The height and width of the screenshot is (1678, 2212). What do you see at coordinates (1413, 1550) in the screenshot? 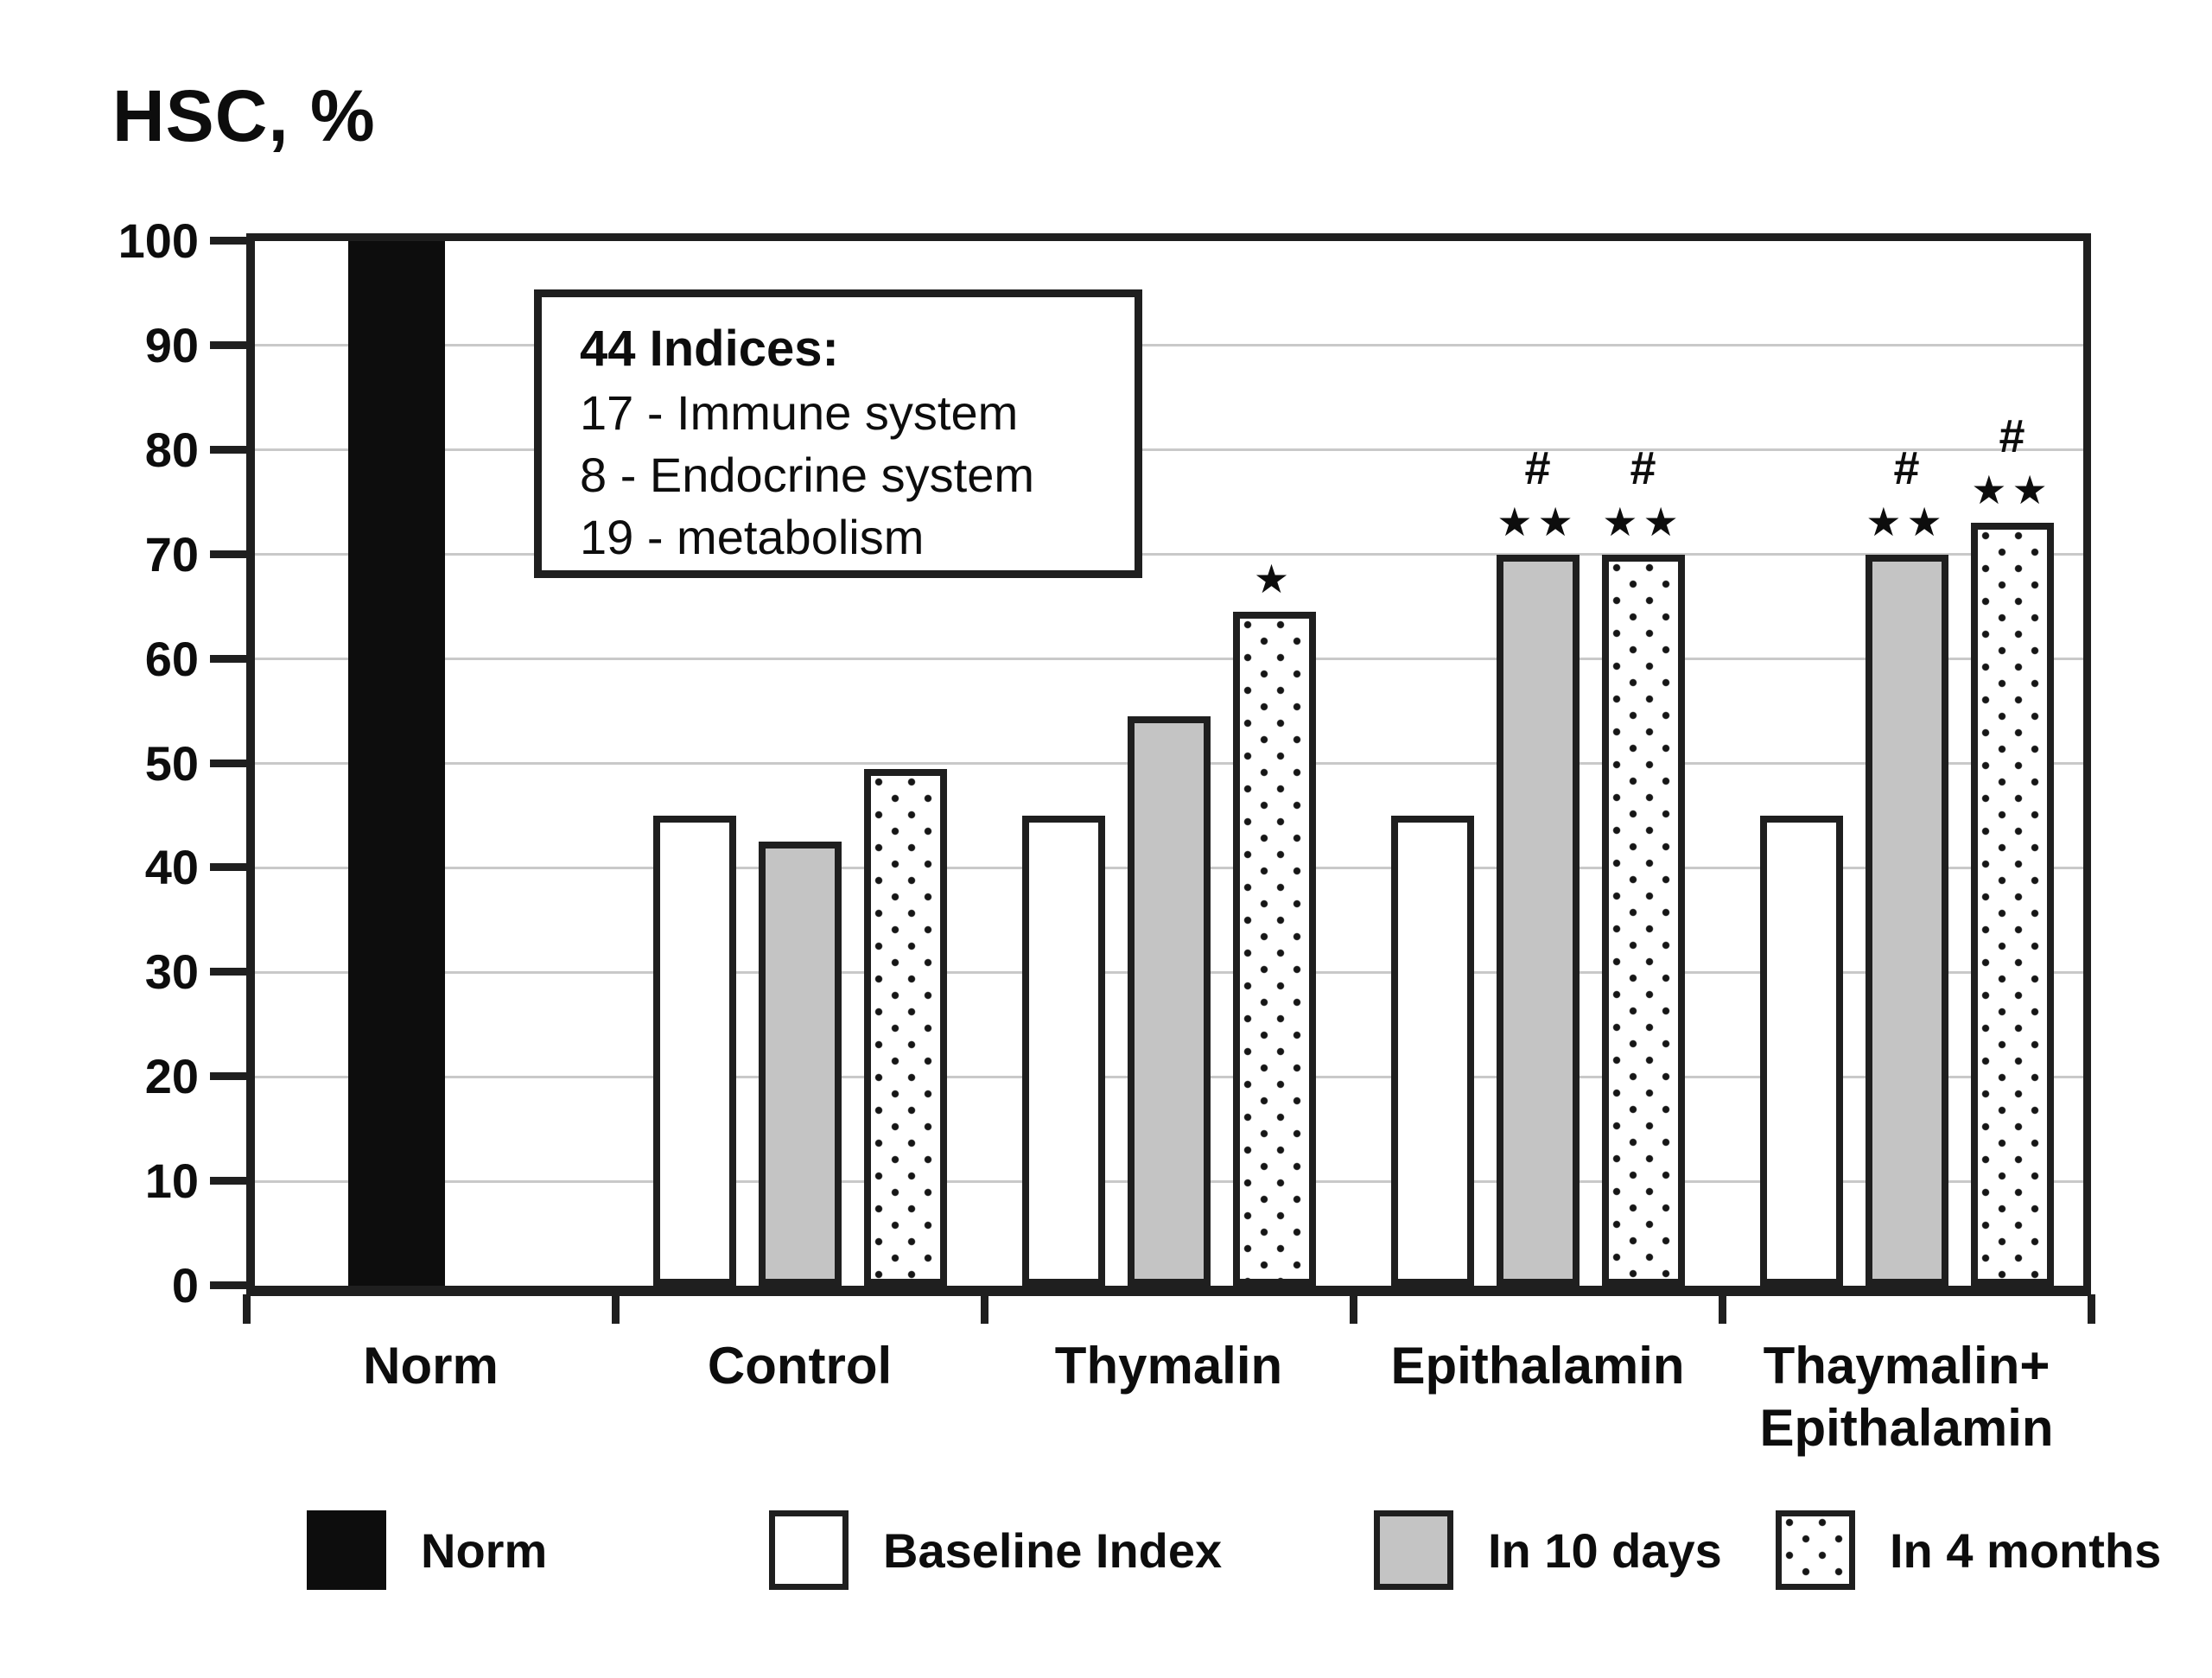
I see `legend-swatch-gray-icon` at bounding box center [1413, 1550].